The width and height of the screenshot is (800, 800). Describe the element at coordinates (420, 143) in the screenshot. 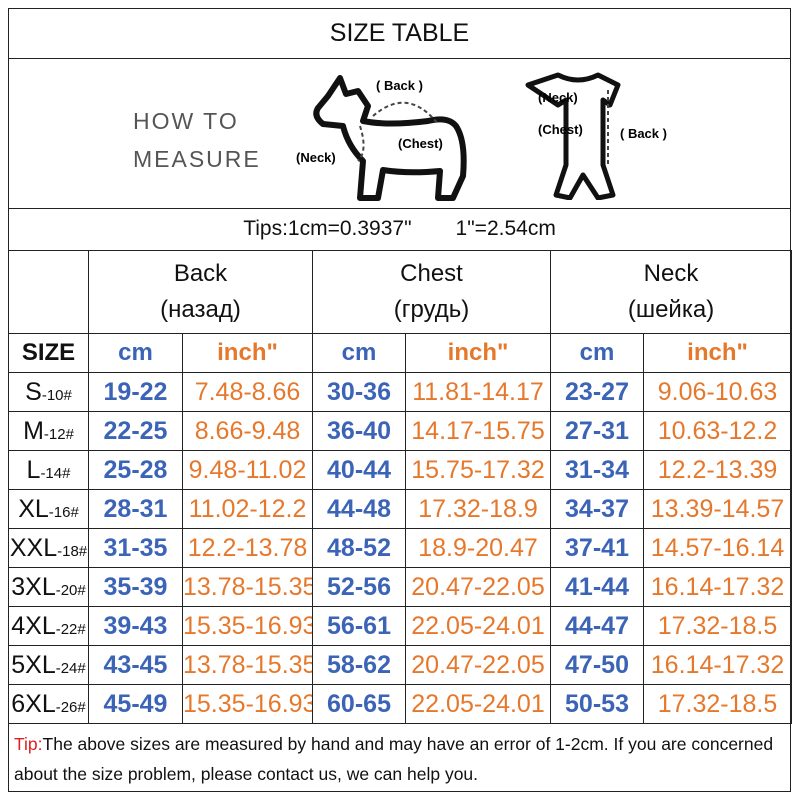

I see `chest-label: (Chest)` at that location.